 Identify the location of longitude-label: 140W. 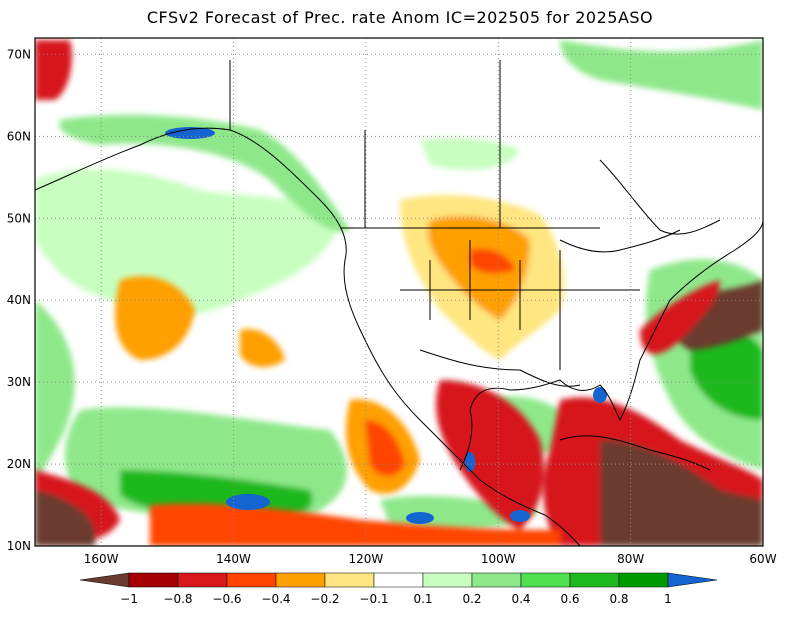
(233, 559).